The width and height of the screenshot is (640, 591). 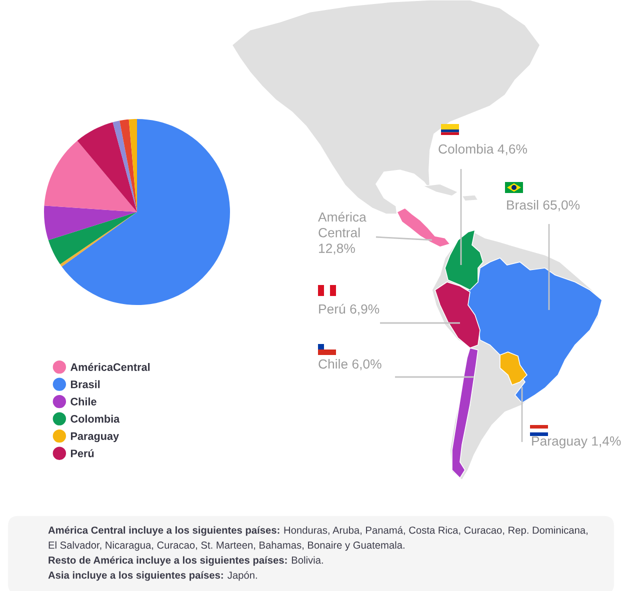 I want to click on legend-label: Colombia, so click(x=95, y=418).